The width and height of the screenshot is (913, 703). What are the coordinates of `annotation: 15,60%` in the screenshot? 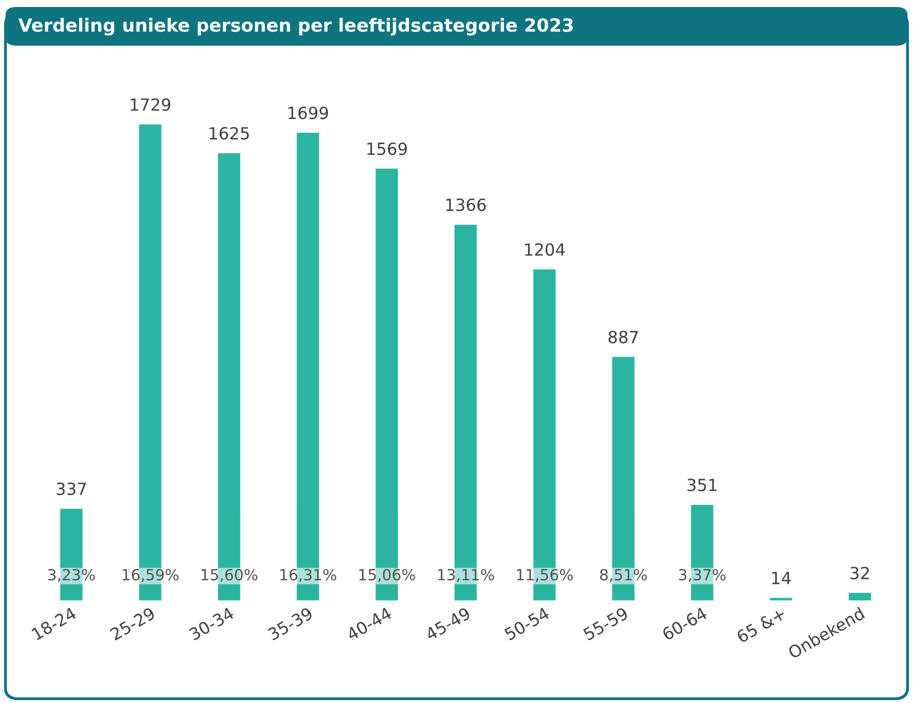 It's located at (230, 575).